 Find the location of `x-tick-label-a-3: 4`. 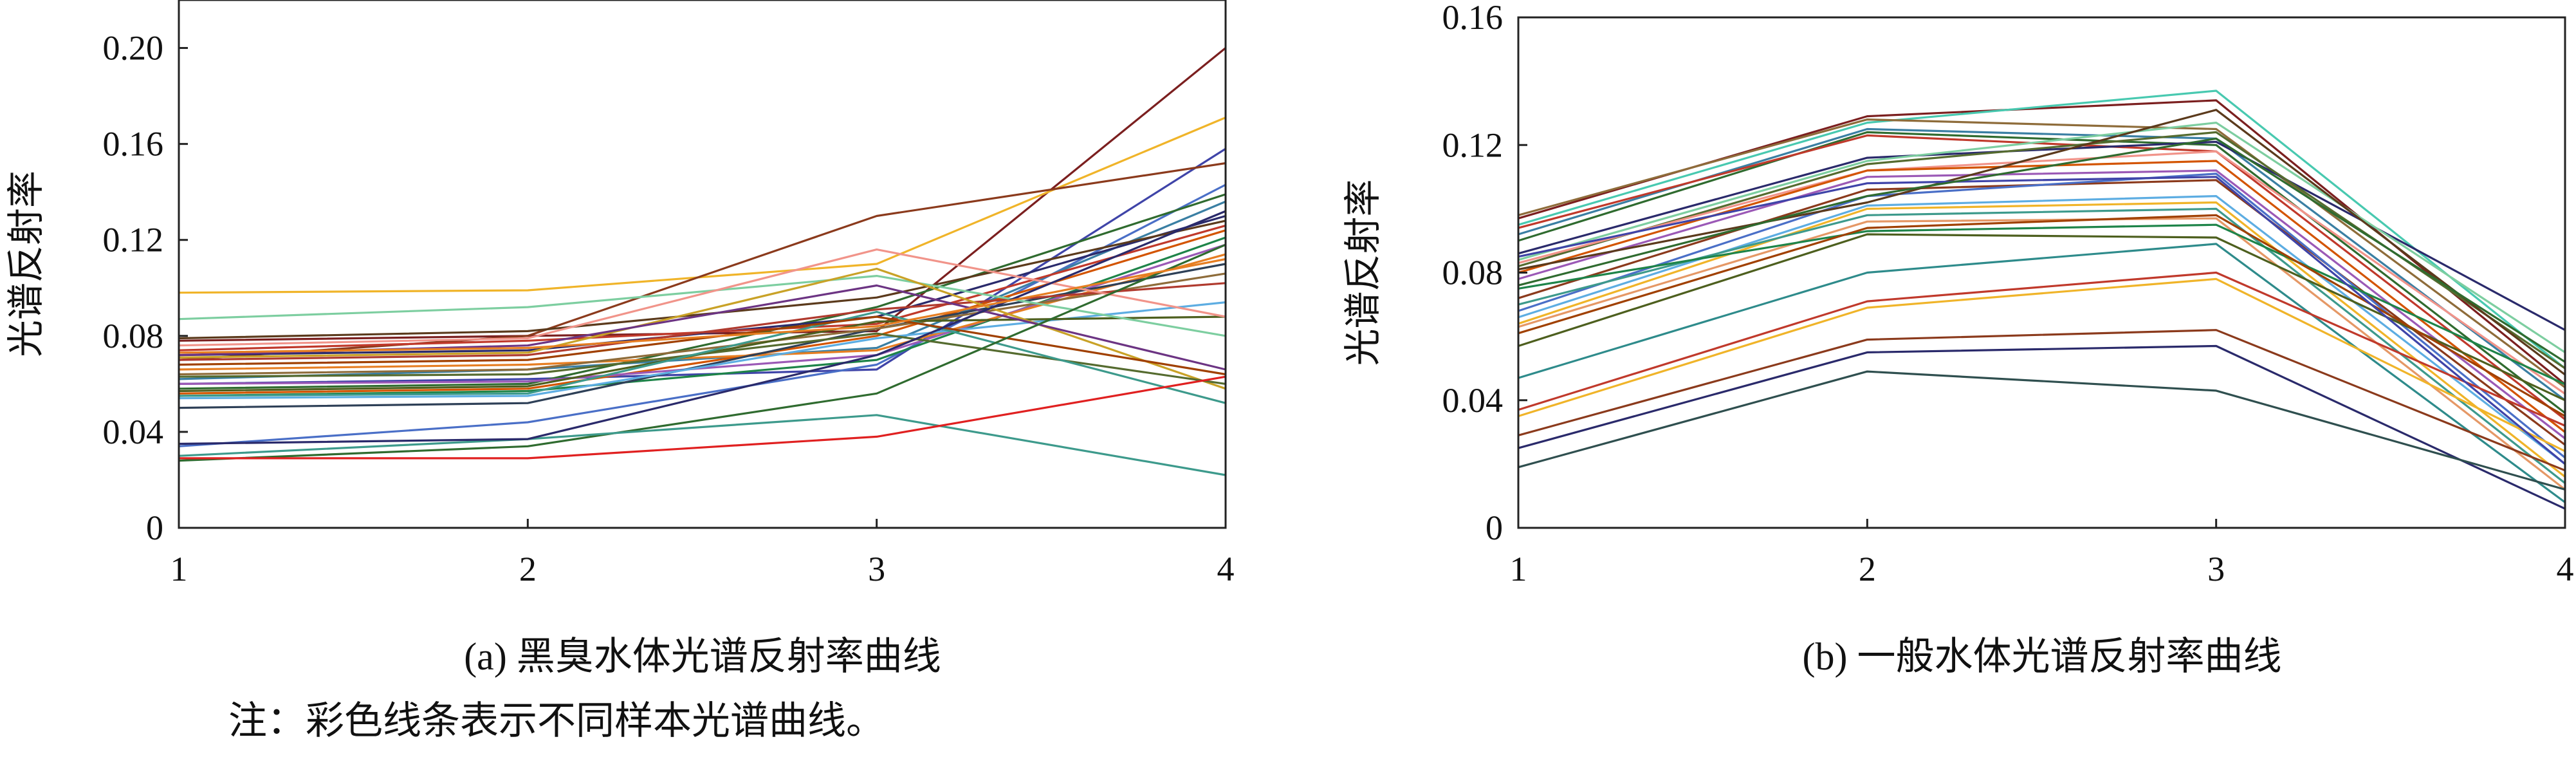

x-tick-label-a-3: 4 is located at coordinates (1226, 569).